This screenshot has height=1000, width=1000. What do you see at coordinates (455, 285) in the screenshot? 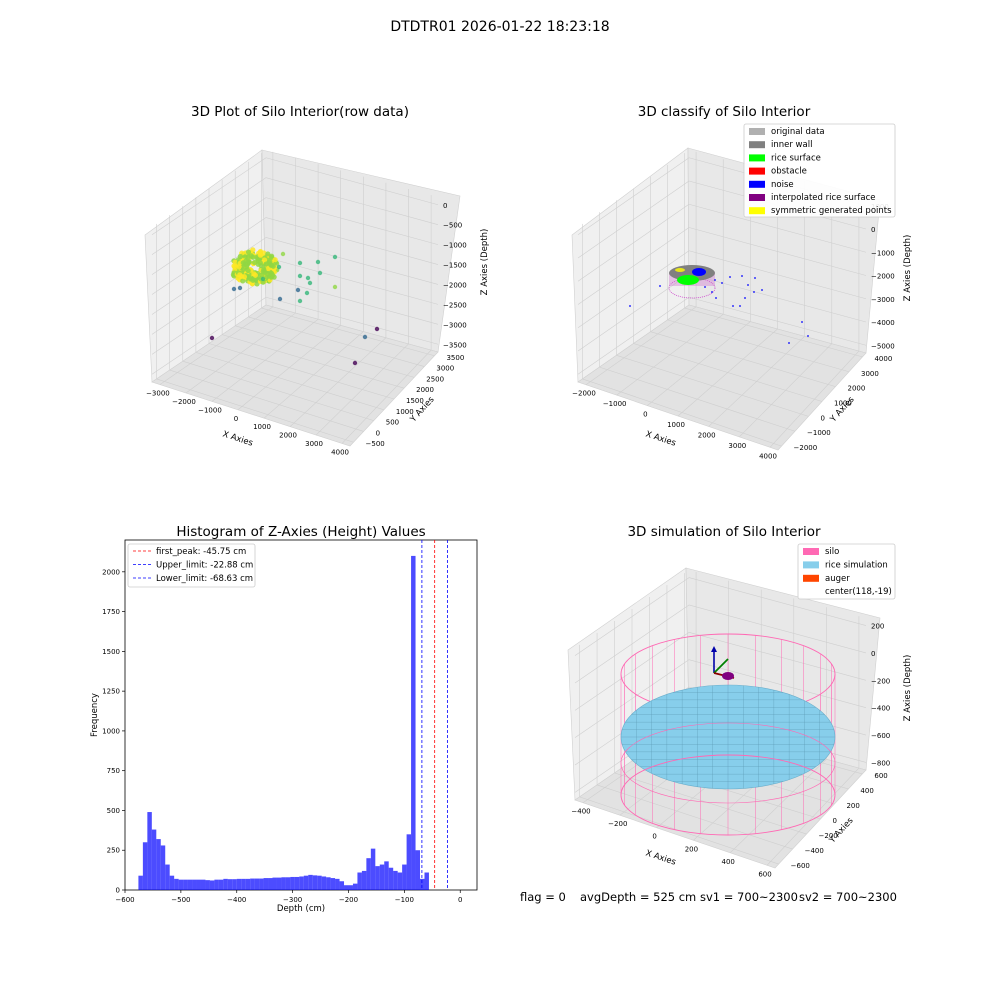
I see `raw-z-tick: −2000` at bounding box center [455, 285].